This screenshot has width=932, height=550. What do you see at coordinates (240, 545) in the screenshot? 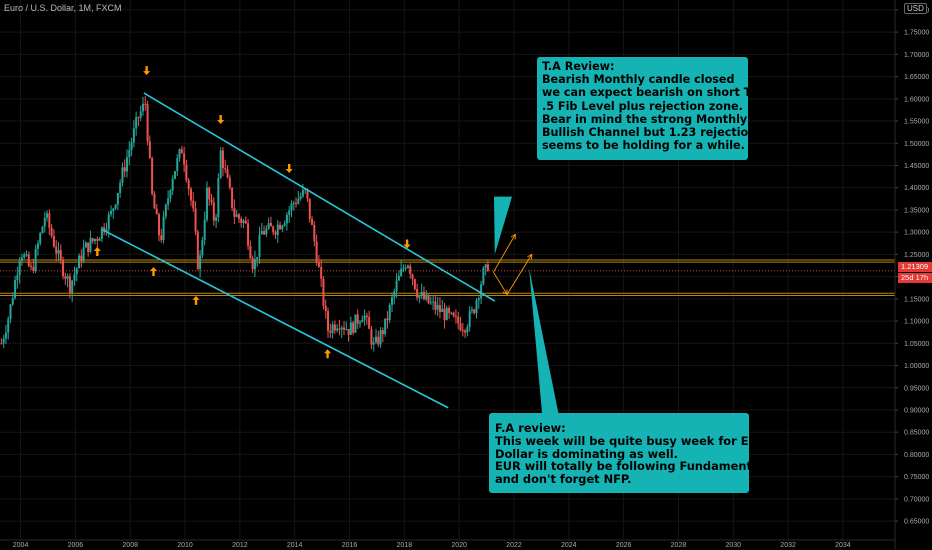
I see `time-tick-label: 2012` at bounding box center [240, 545].